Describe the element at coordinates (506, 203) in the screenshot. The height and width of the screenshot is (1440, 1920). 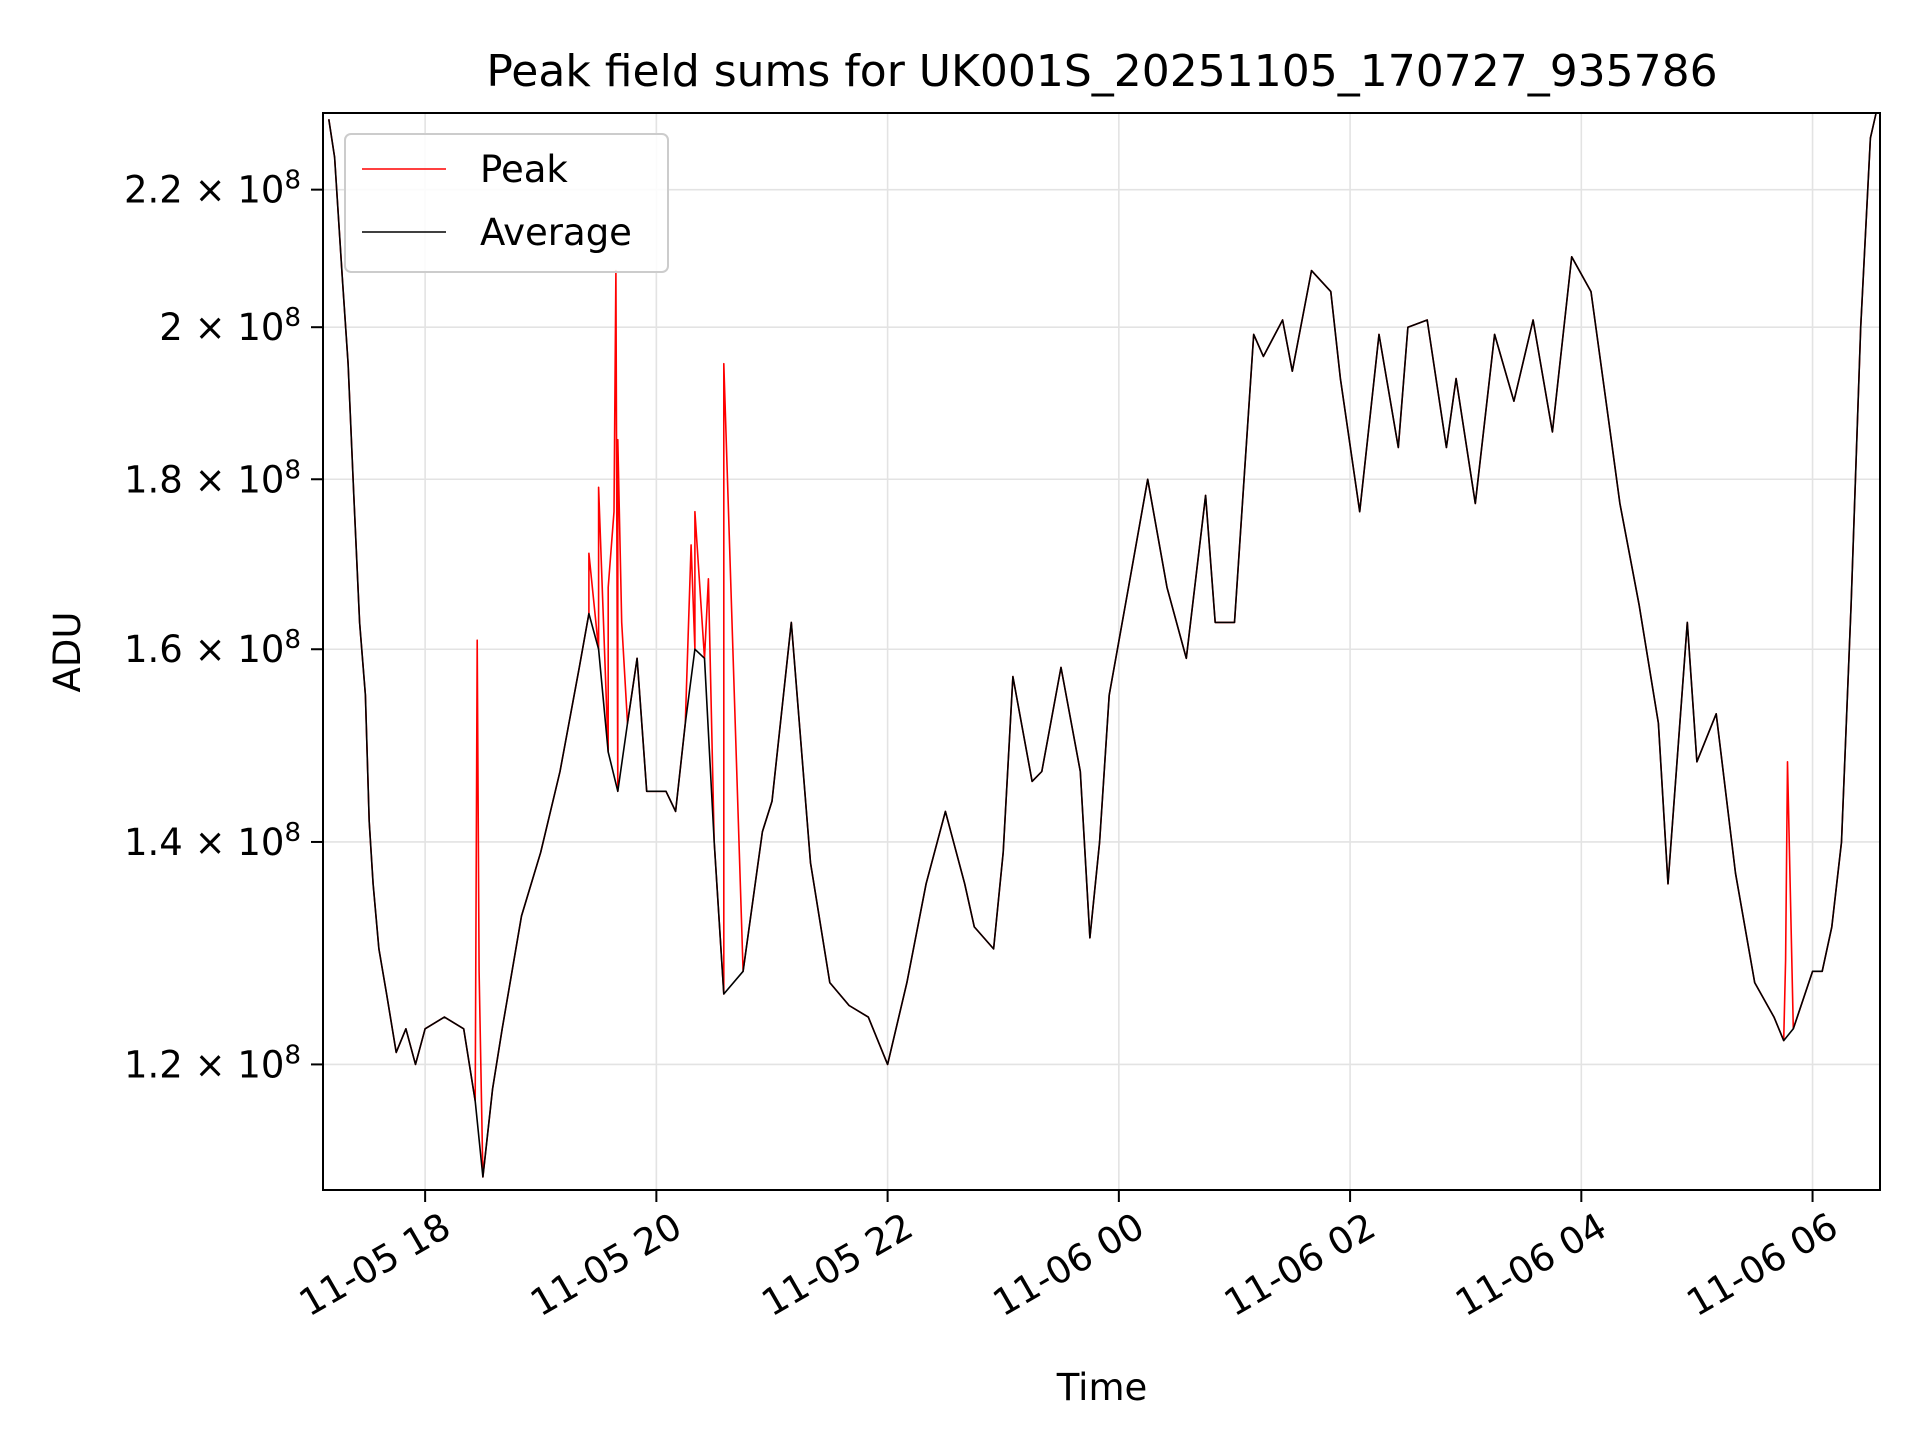
I see `legend: Peak Average` at that location.